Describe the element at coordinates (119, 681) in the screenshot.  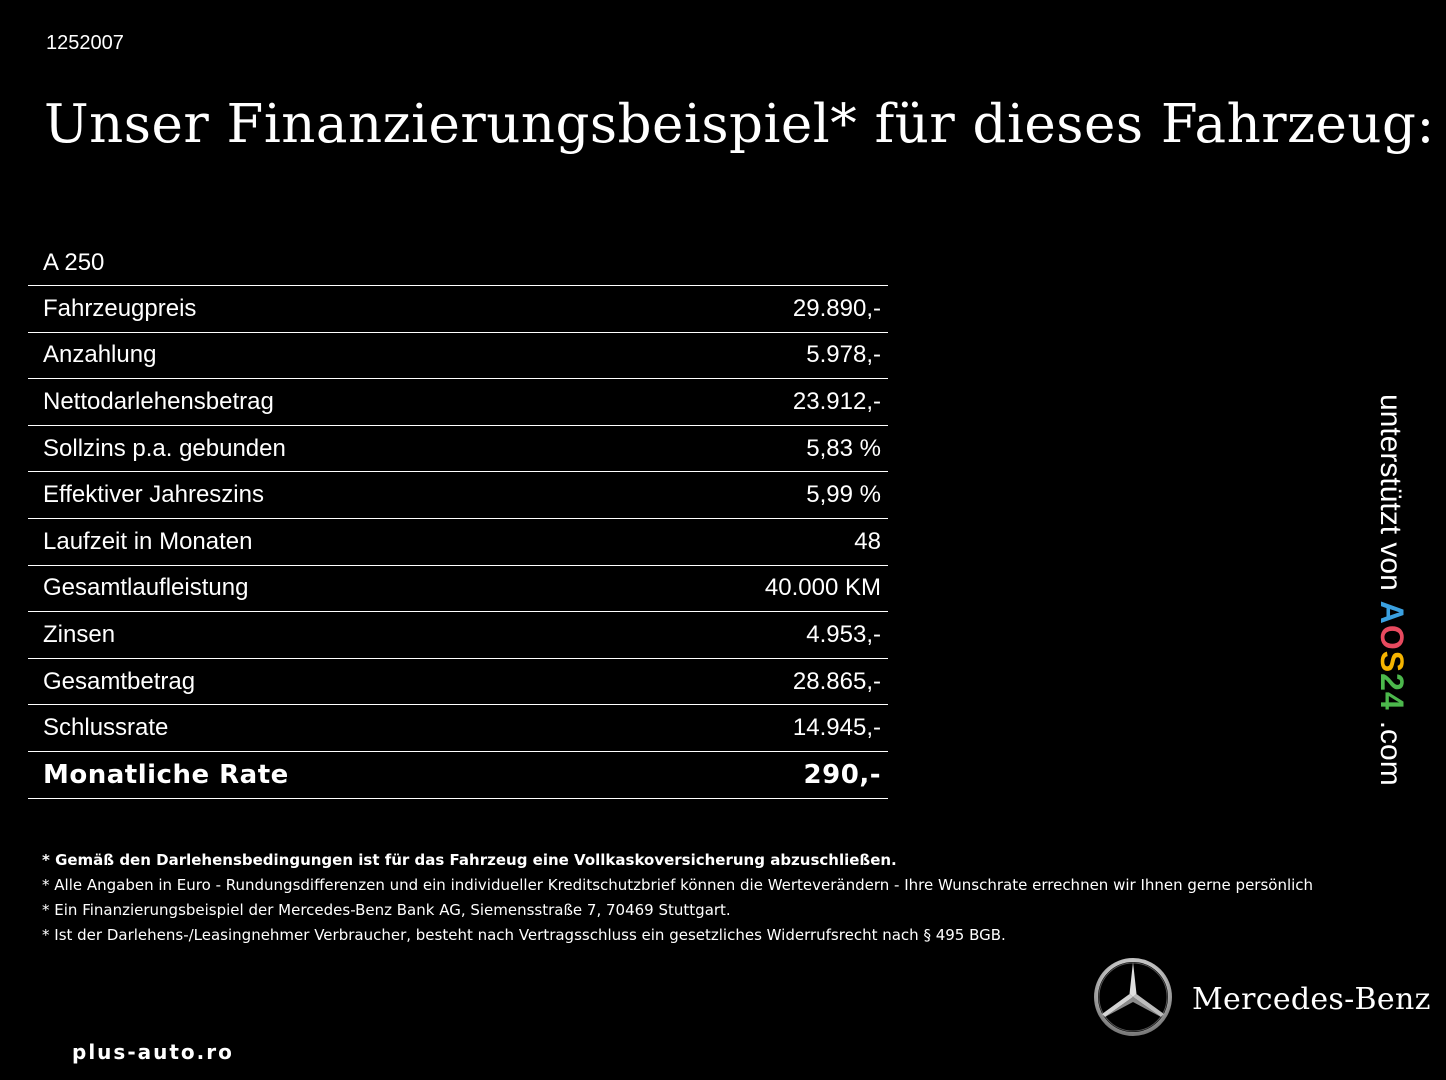
I see `row-label: Gesamtbetrag` at that location.